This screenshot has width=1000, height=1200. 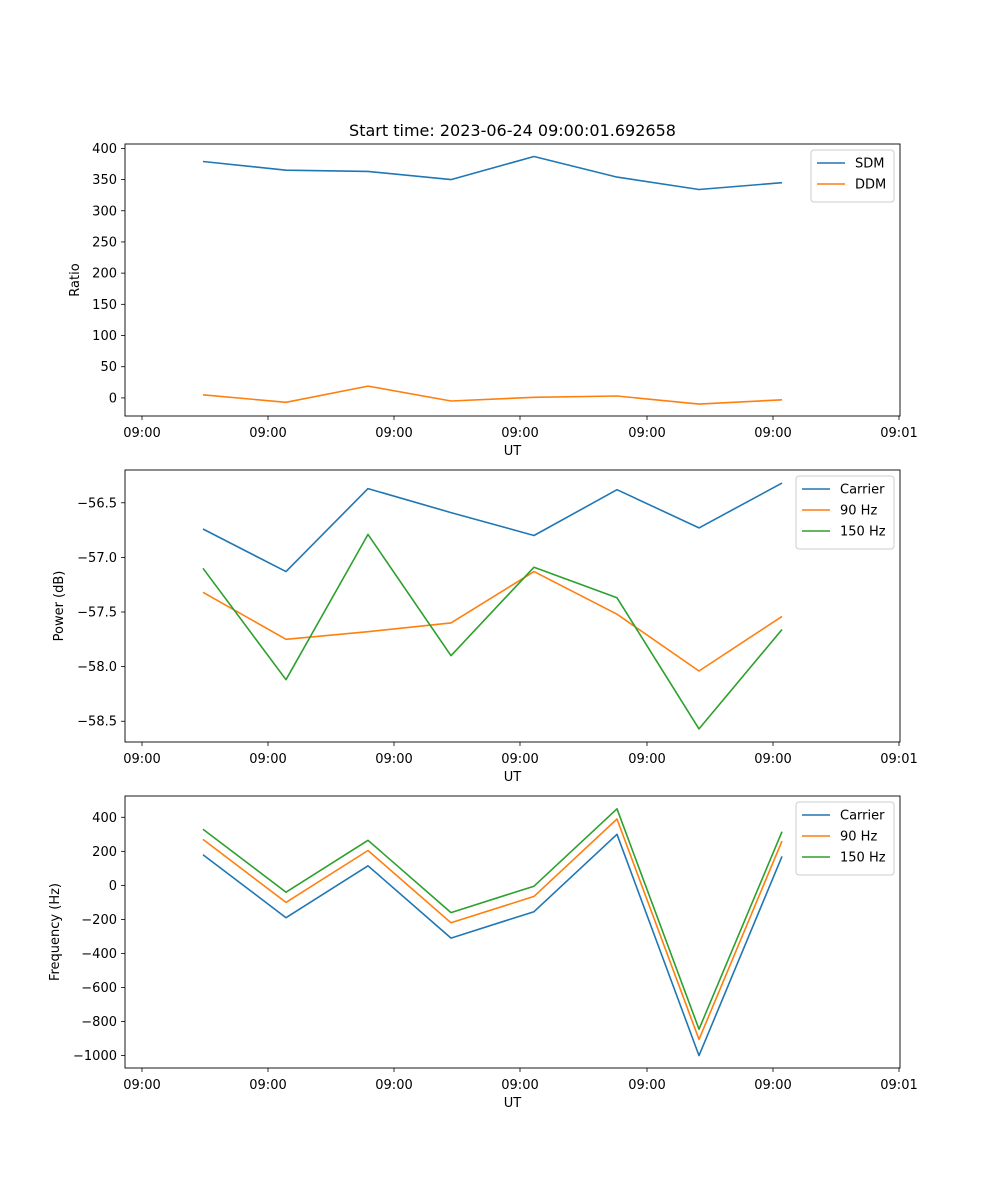 I want to click on legend-entry: SDM, so click(x=869, y=164).